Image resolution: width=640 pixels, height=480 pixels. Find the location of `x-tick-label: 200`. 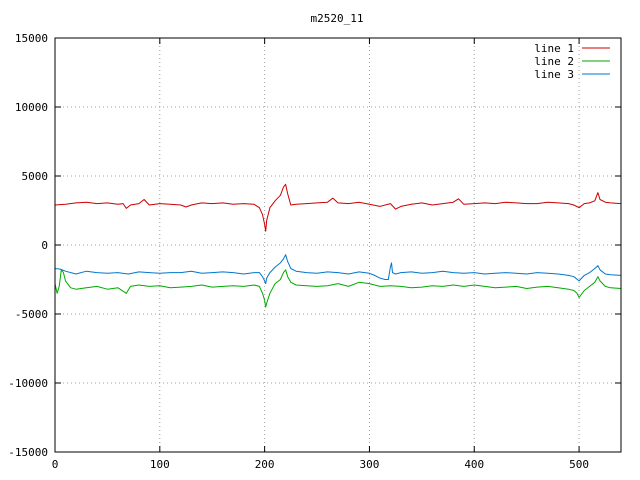

x-tick-label: 200 is located at coordinates (265, 464).